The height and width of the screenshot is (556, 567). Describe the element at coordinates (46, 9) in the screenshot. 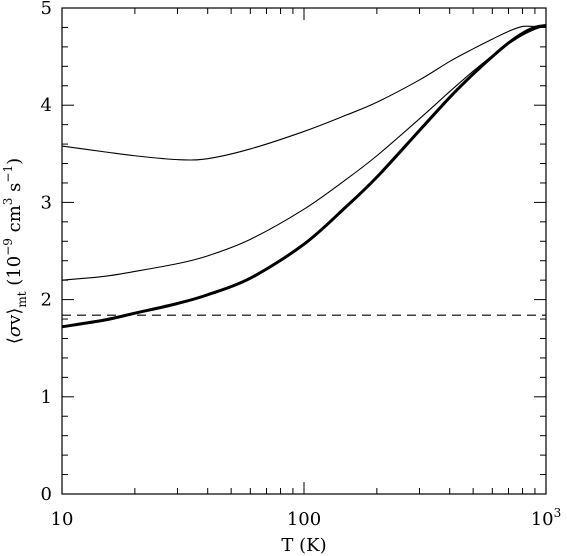

I see `y-tick-label: 5` at that location.